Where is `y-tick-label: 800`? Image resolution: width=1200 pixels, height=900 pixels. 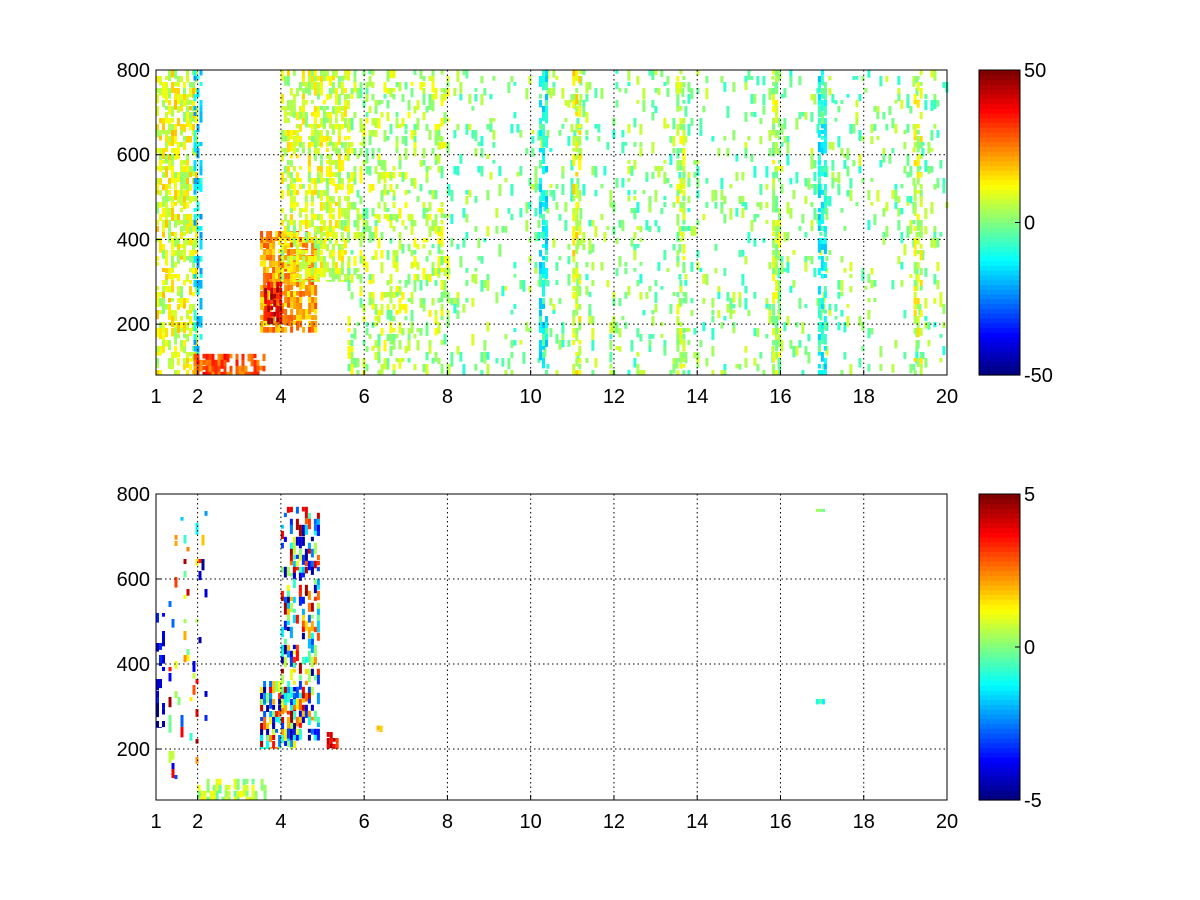
y-tick-label: 800 is located at coordinates (133, 71).